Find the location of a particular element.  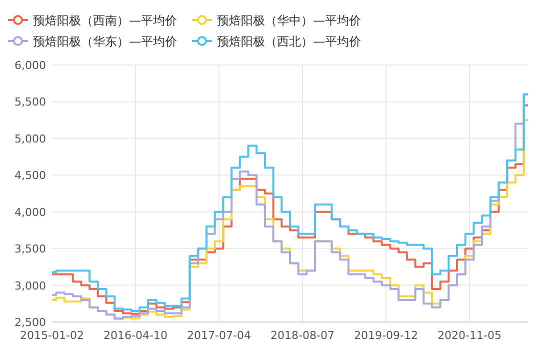

y-tick-label: 4,000 is located at coordinates (30, 212).